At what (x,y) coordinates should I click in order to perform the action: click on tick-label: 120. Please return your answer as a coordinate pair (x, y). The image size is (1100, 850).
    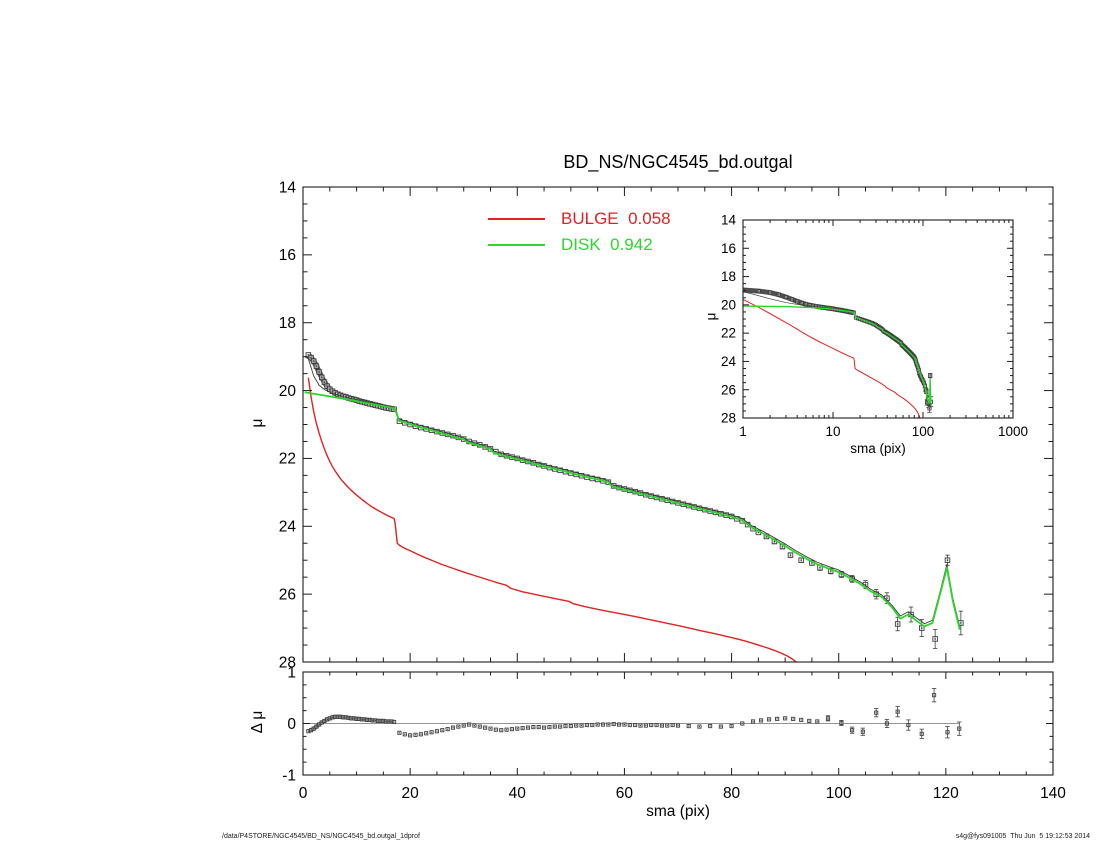
    Looking at the image, I should click on (946, 793).